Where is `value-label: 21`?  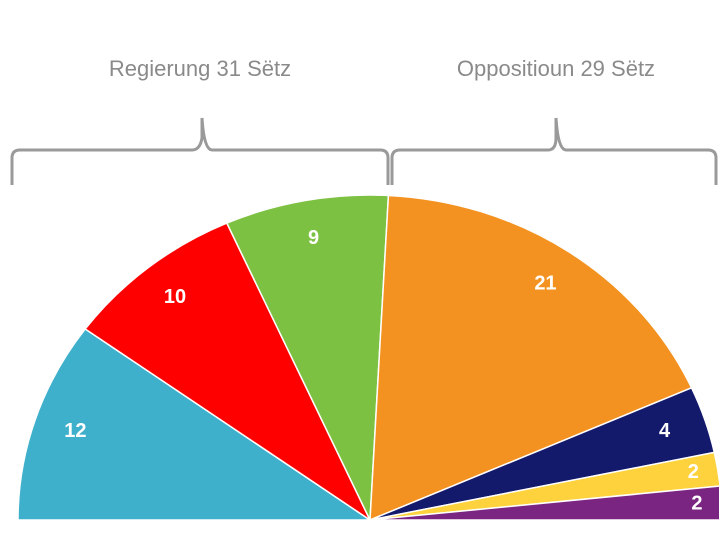
value-label: 21 is located at coordinates (545, 284).